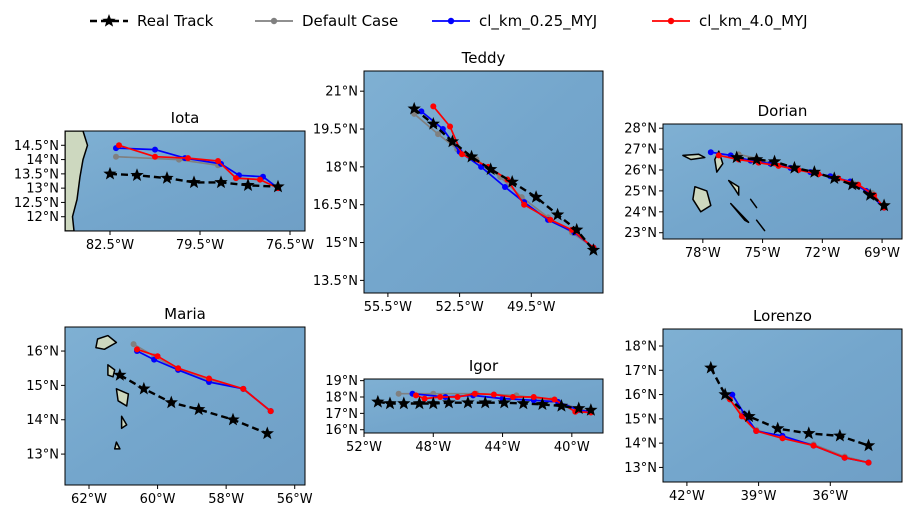  What do you see at coordinates (274, 21) in the screenshot?
I see `legend-circle-marker` at bounding box center [274, 21].